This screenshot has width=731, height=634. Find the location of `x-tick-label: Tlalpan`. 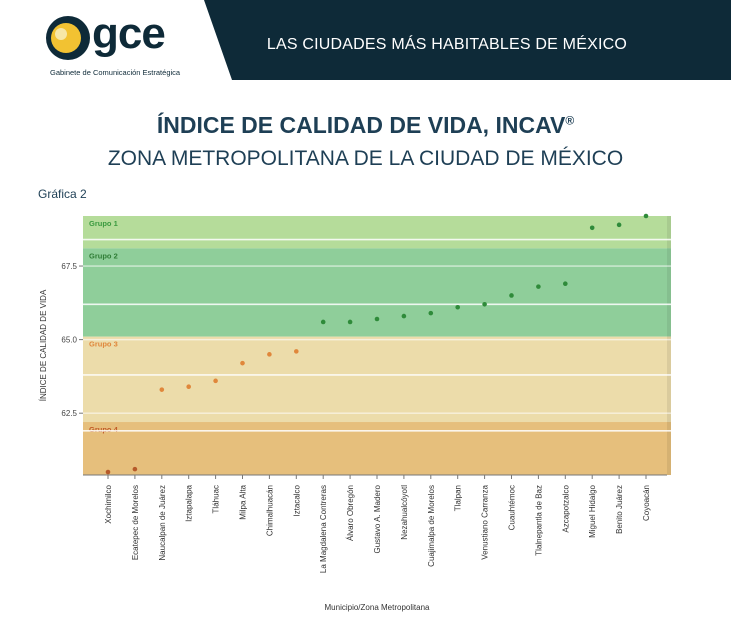

x-tick-label: Tlalpan is located at coordinates (458, 498).